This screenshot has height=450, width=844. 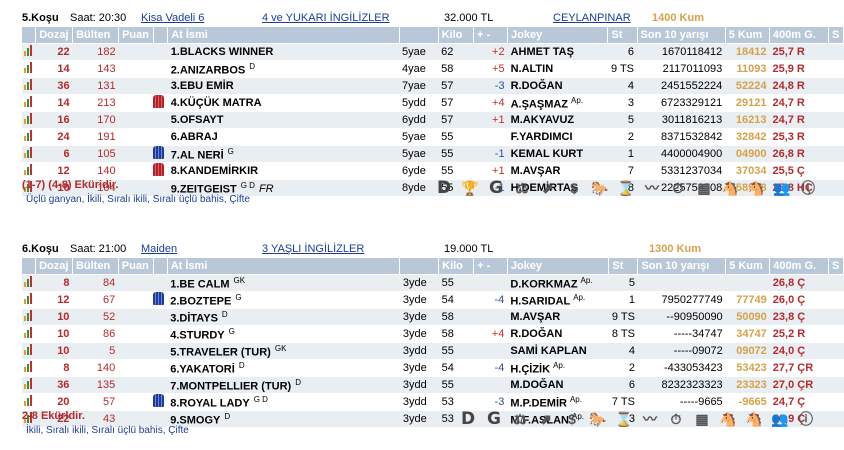 I want to click on table-row: 8 84 1.BE CALM GK 3yde 55 D.KORKMAZ Ap. 5 26,8 Ç, so click(x=433, y=283).